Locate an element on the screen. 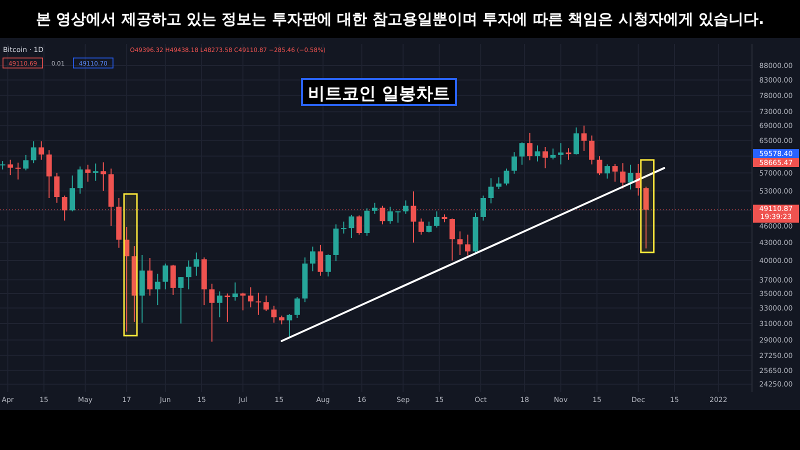 The image size is (800, 450). title: 비트코인 일봉차트 is located at coordinates (379, 92).